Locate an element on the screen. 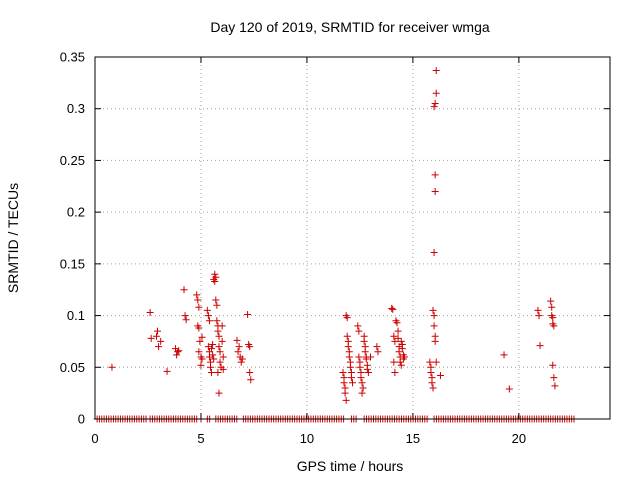 This screenshot has height=480, width=640. y-tick-label: 0.2 is located at coordinates (76, 212).